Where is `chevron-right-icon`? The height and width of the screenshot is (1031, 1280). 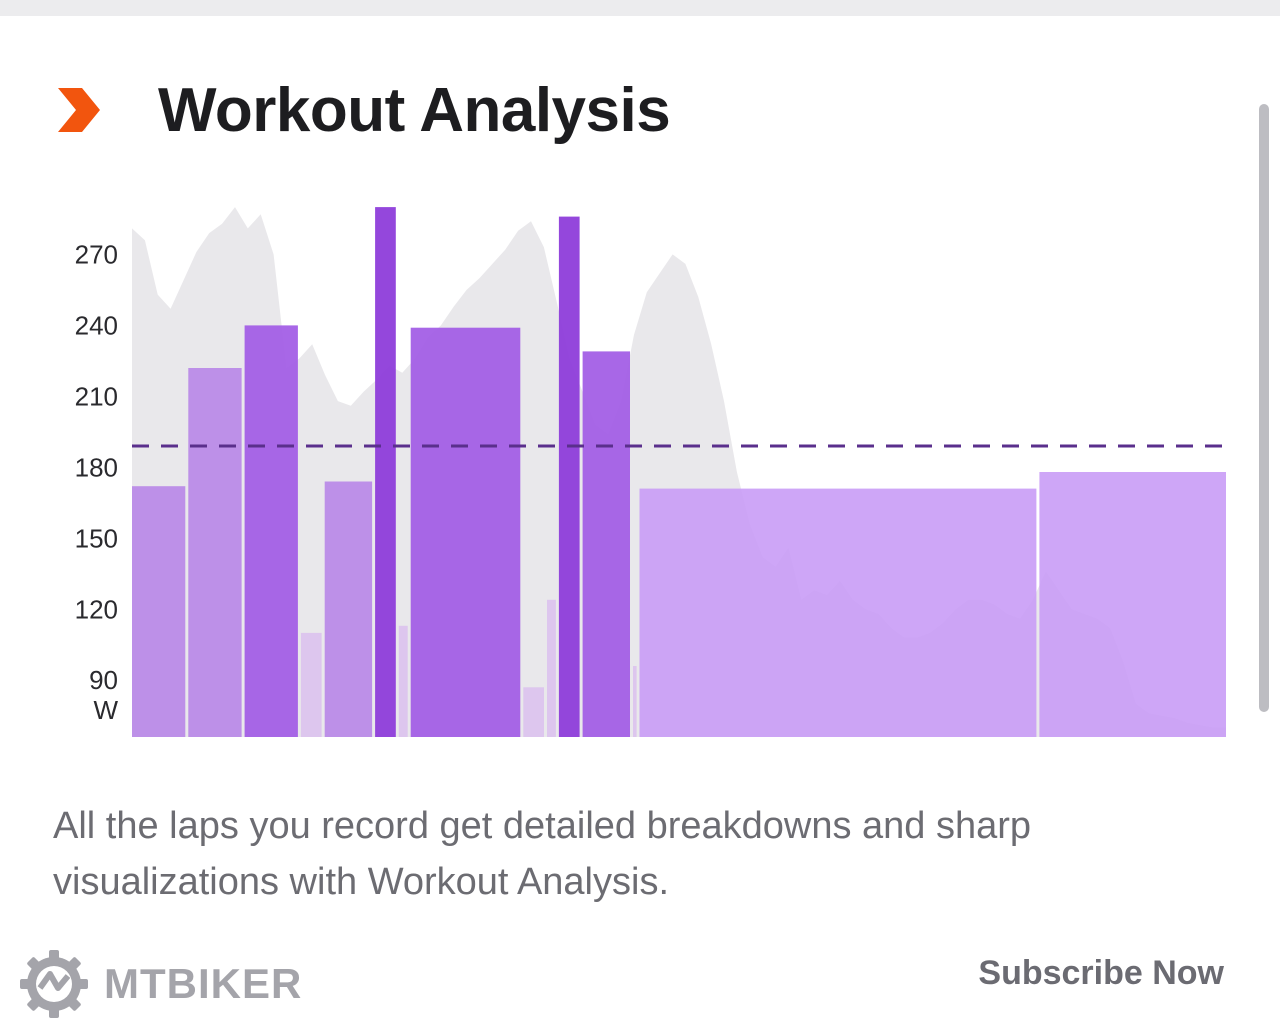
chevron-right-icon is located at coordinates (79, 110).